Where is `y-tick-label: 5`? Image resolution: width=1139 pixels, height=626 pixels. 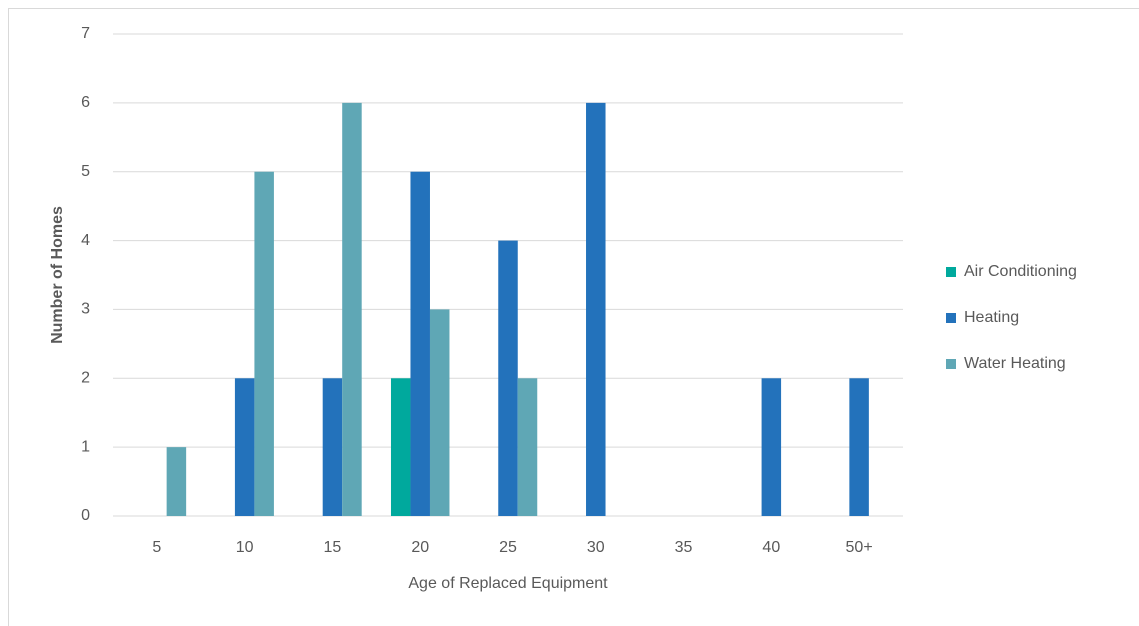 y-tick-label: 5 is located at coordinates (85, 171).